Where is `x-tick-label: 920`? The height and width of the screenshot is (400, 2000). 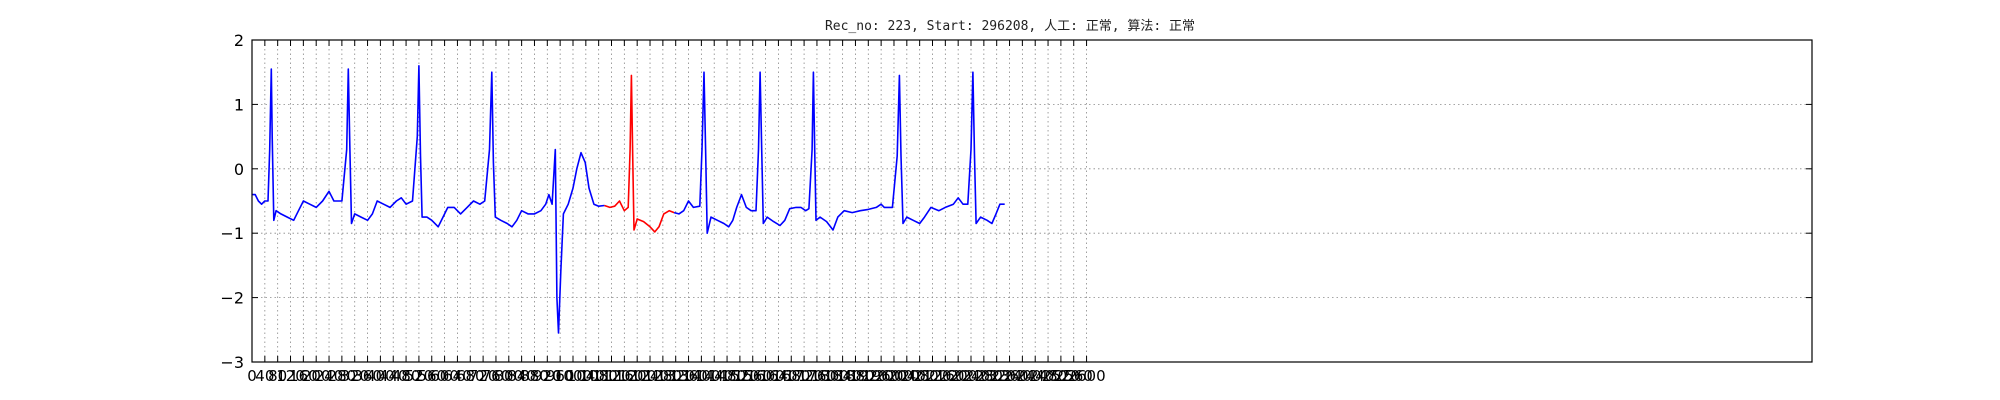
x-tick-label: 920 is located at coordinates (547, 376).